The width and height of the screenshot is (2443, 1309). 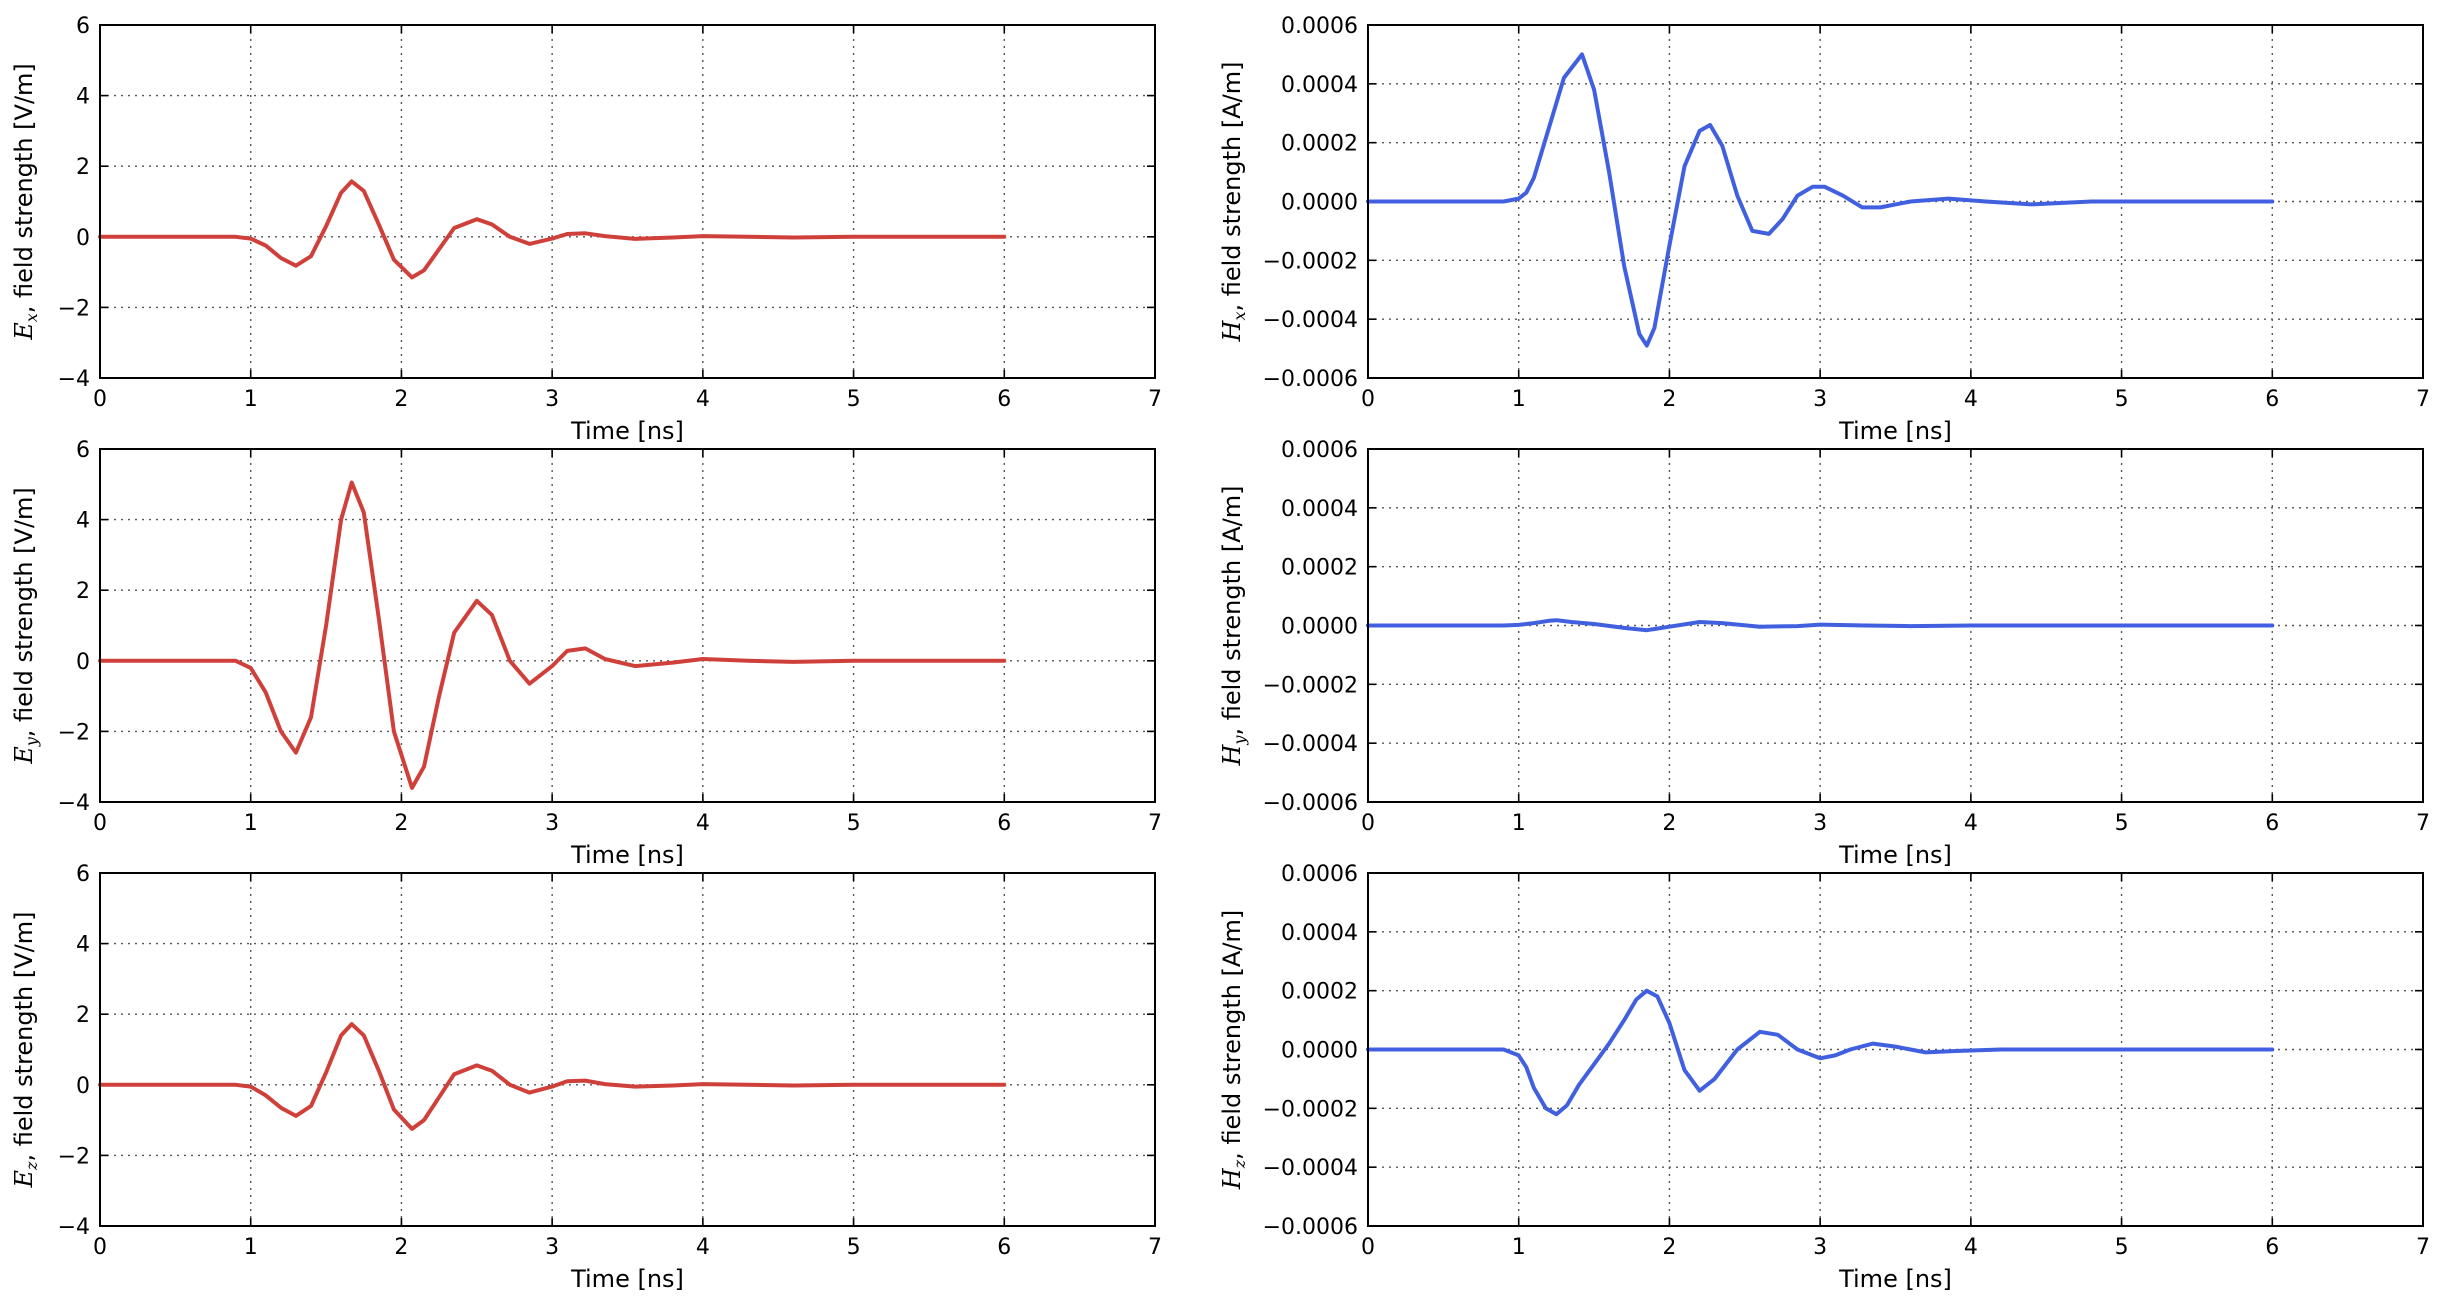 What do you see at coordinates (1233, 1050) in the screenshot?
I see `y-axis-label: Hz, field strength [A/m]` at bounding box center [1233, 1050].